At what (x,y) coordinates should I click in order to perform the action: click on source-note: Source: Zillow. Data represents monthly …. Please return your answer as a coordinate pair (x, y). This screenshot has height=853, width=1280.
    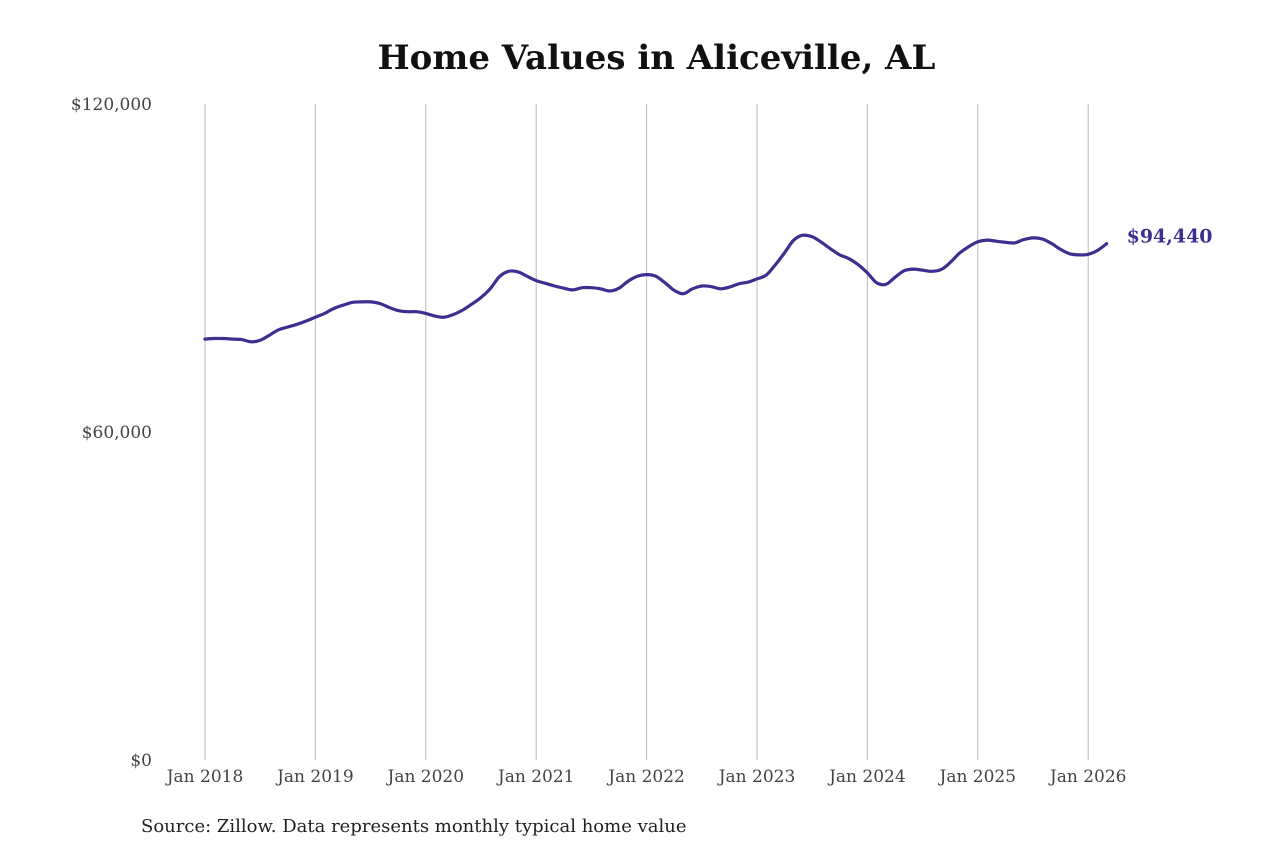
    Looking at the image, I should click on (414, 826).